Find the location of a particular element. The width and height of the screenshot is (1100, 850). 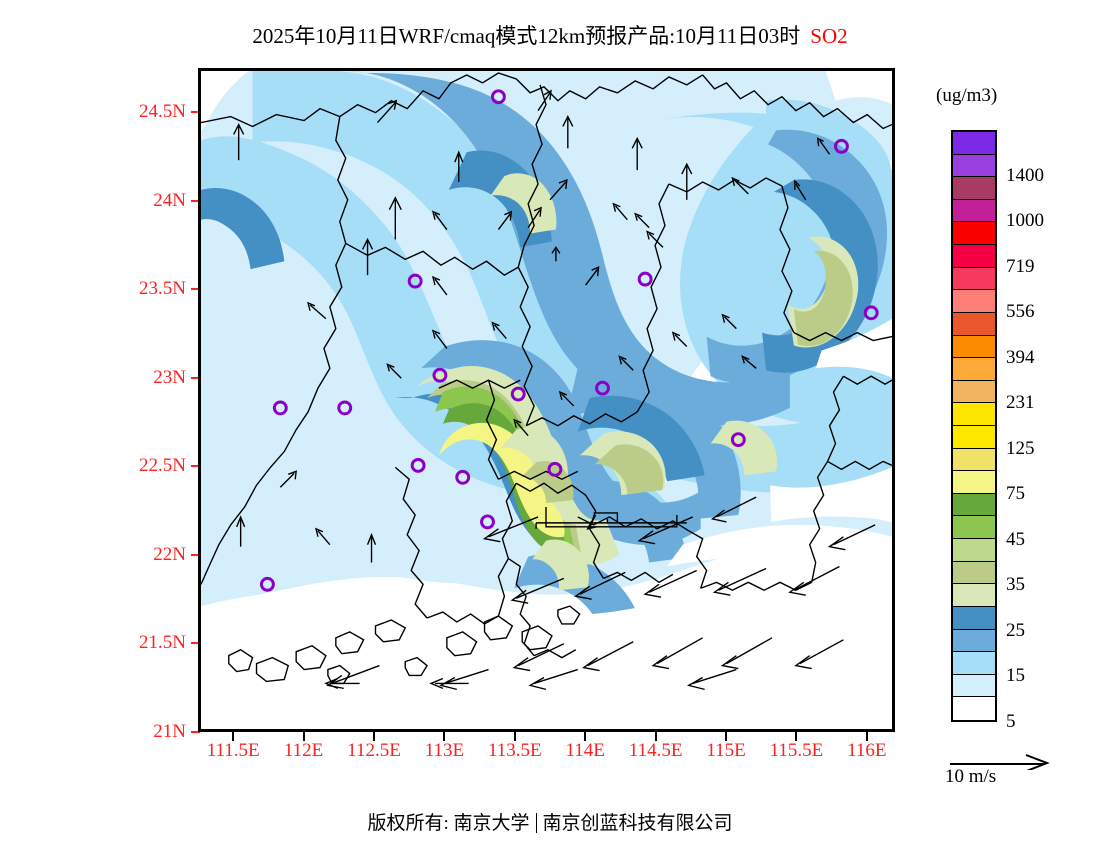

footer-right: 南京创蓝科技有限公司 is located at coordinates (637, 823).